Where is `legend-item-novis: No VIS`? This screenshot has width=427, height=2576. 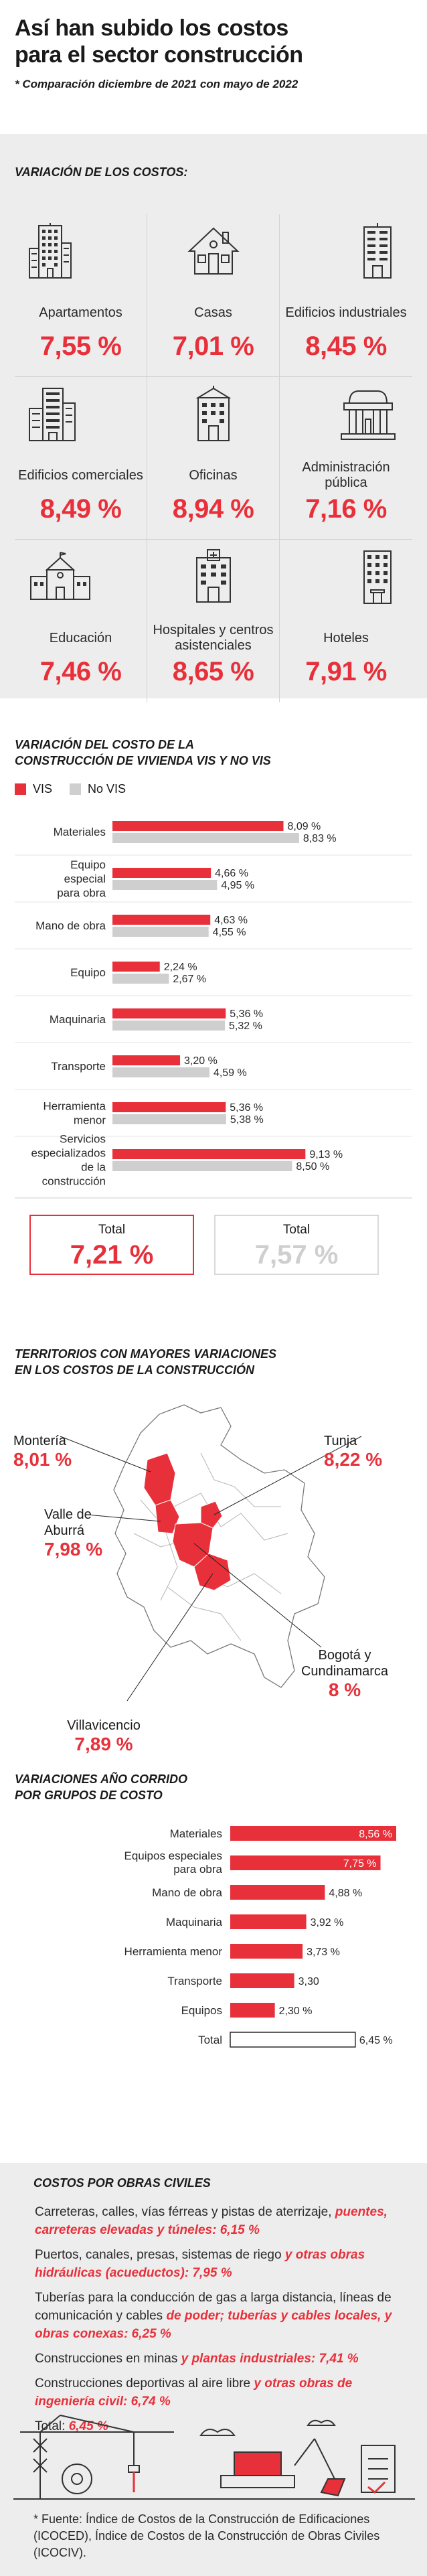
legend-item-novis: No VIS is located at coordinates (98, 789).